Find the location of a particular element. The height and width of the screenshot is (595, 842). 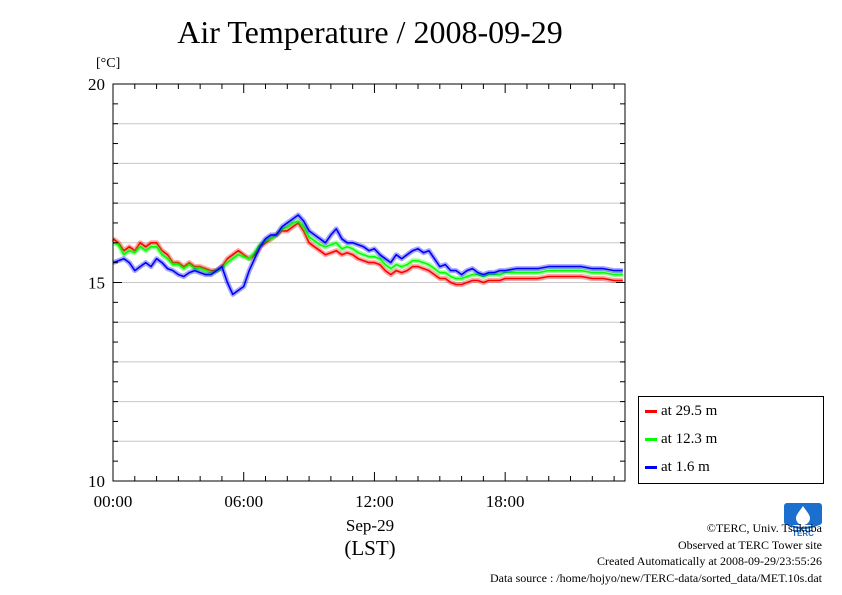

chart-title: Air Temperature / 2008-09-29 is located at coordinates (370, 32).